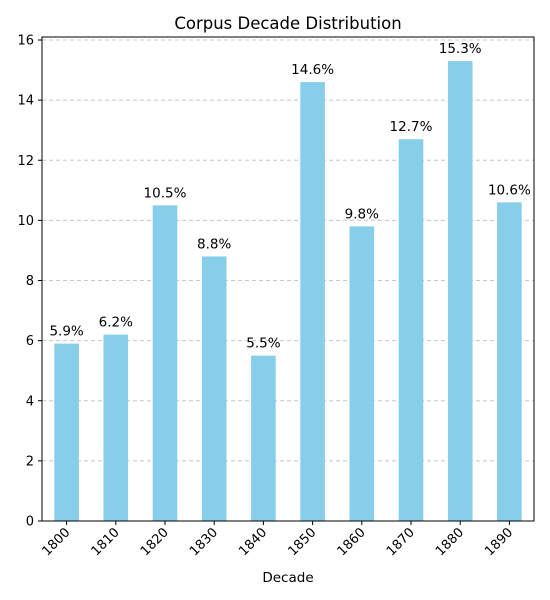 The height and width of the screenshot is (600, 550). What do you see at coordinates (30, 522) in the screenshot?
I see `y-tick-label: 0` at bounding box center [30, 522].